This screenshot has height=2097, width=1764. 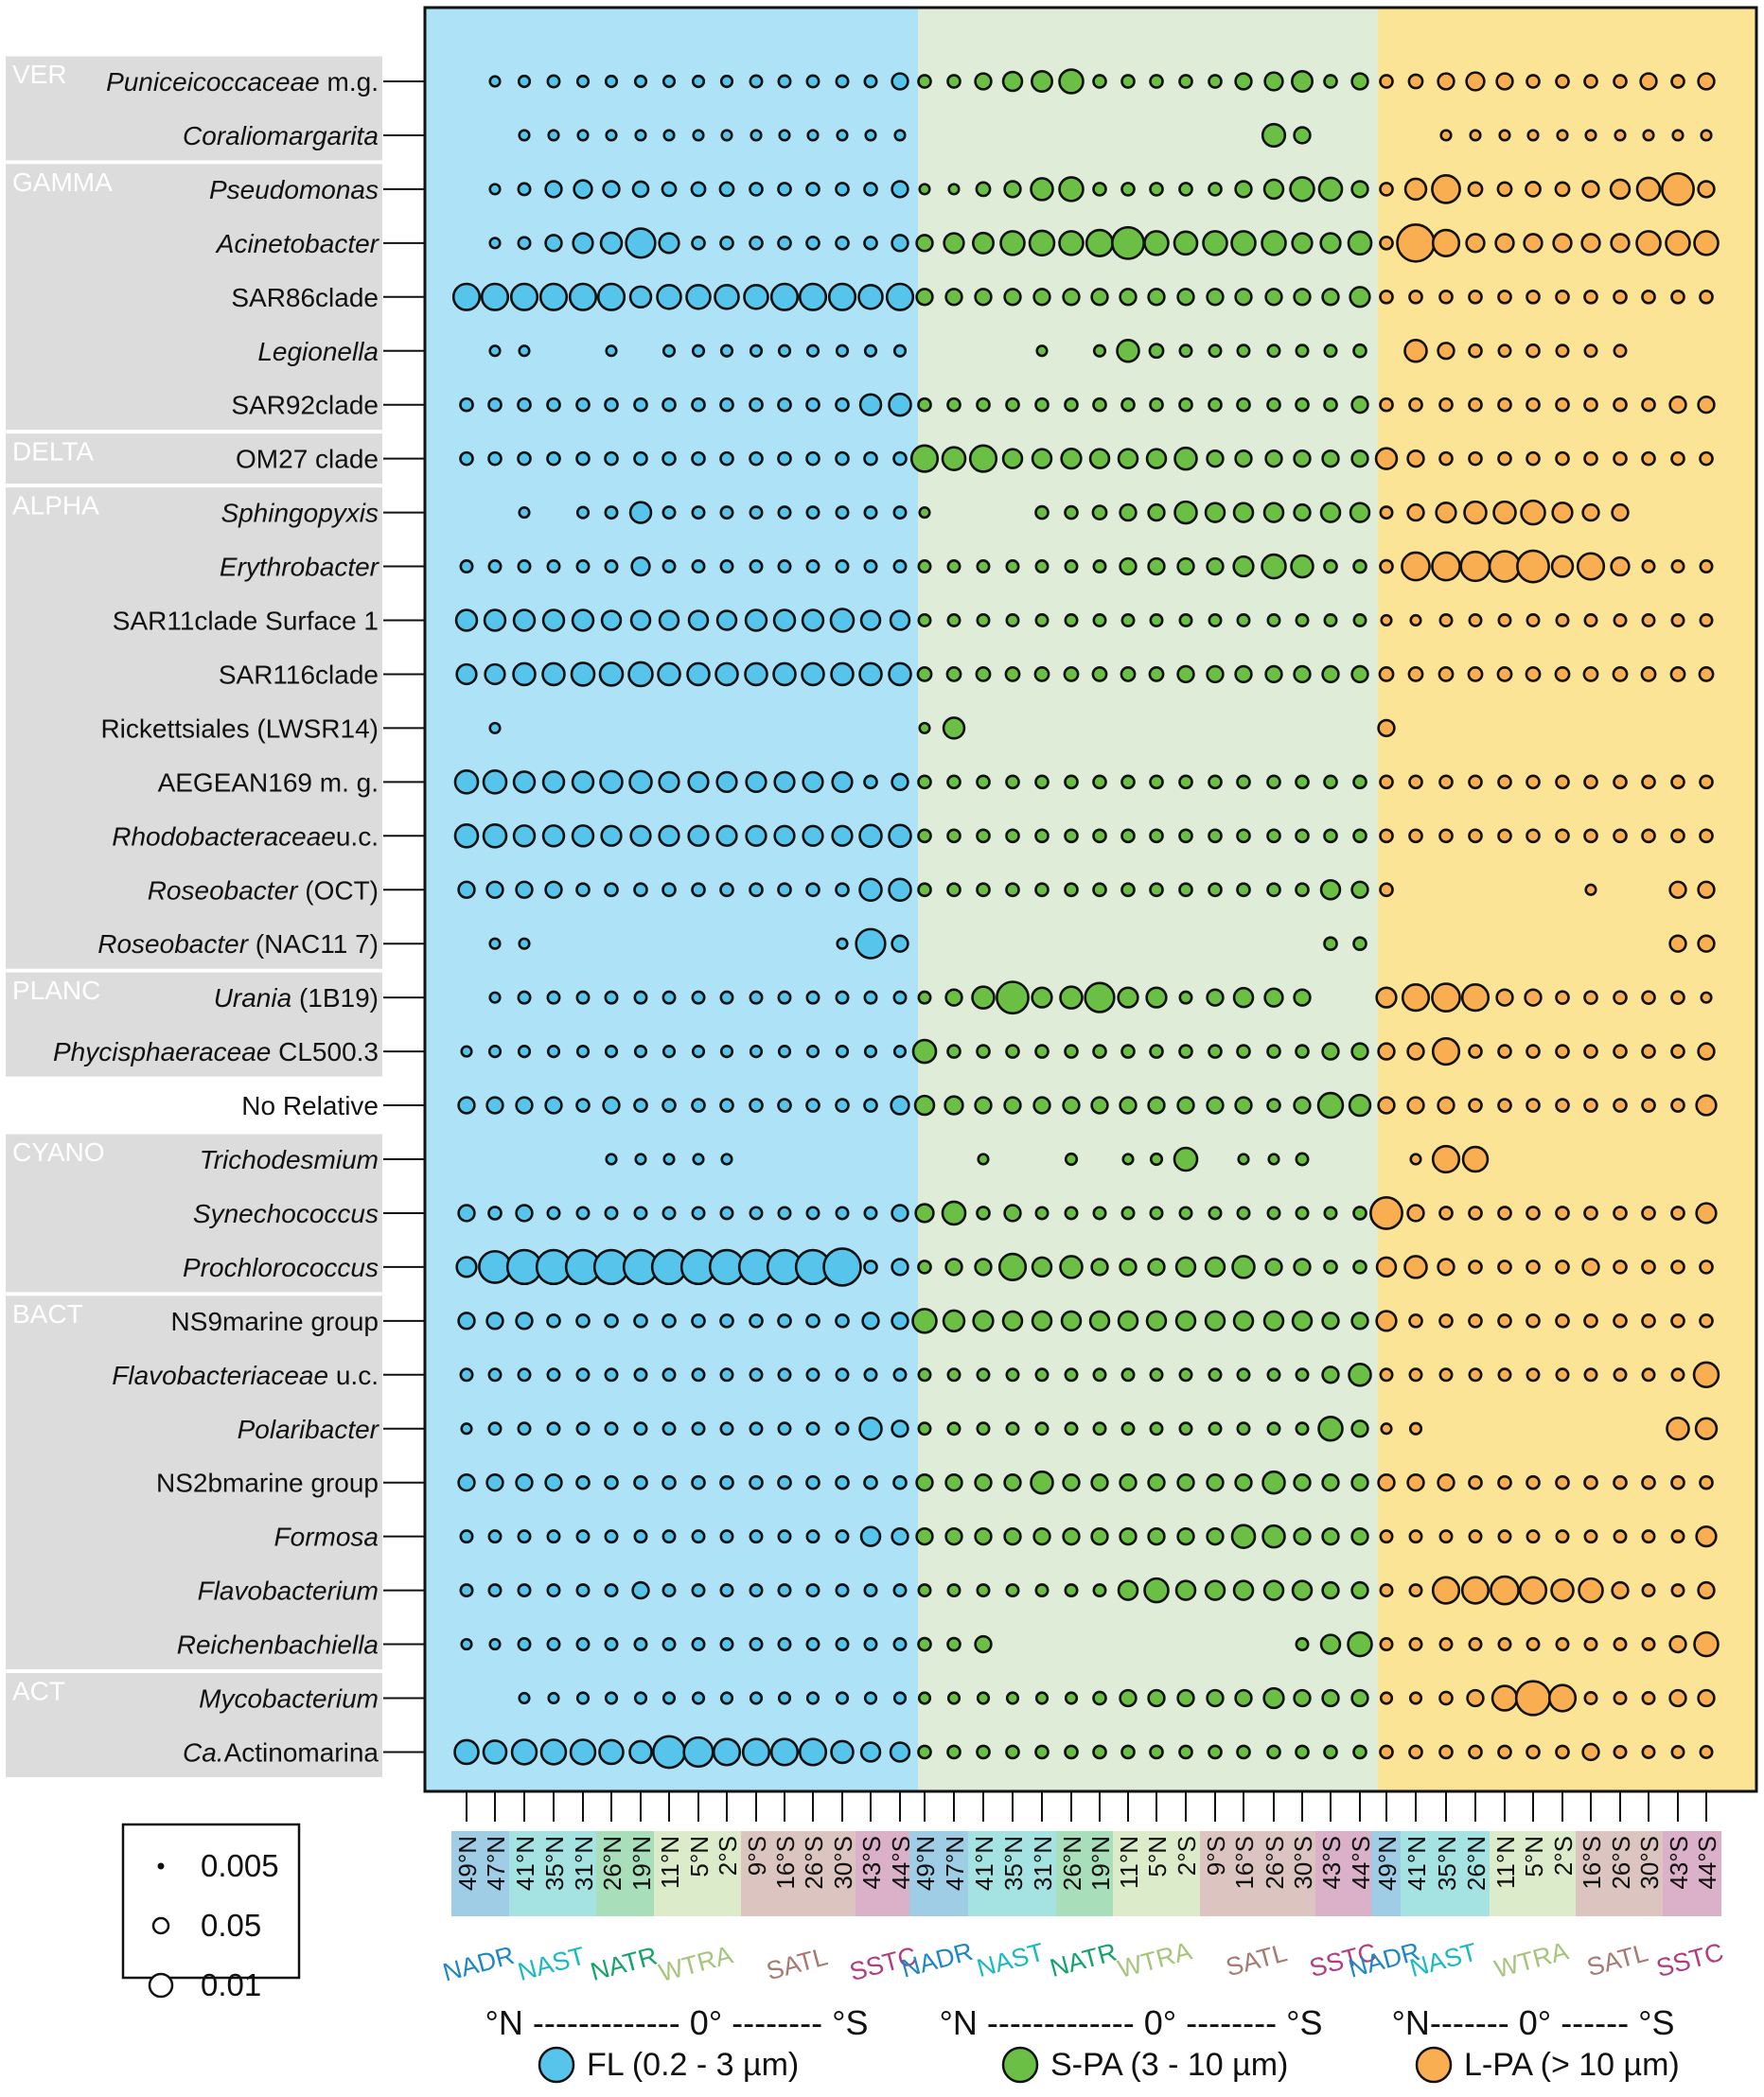 What do you see at coordinates (296, 998) in the screenshot?
I see `taxon-label: Urania (1B19)` at bounding box center [296, 998].